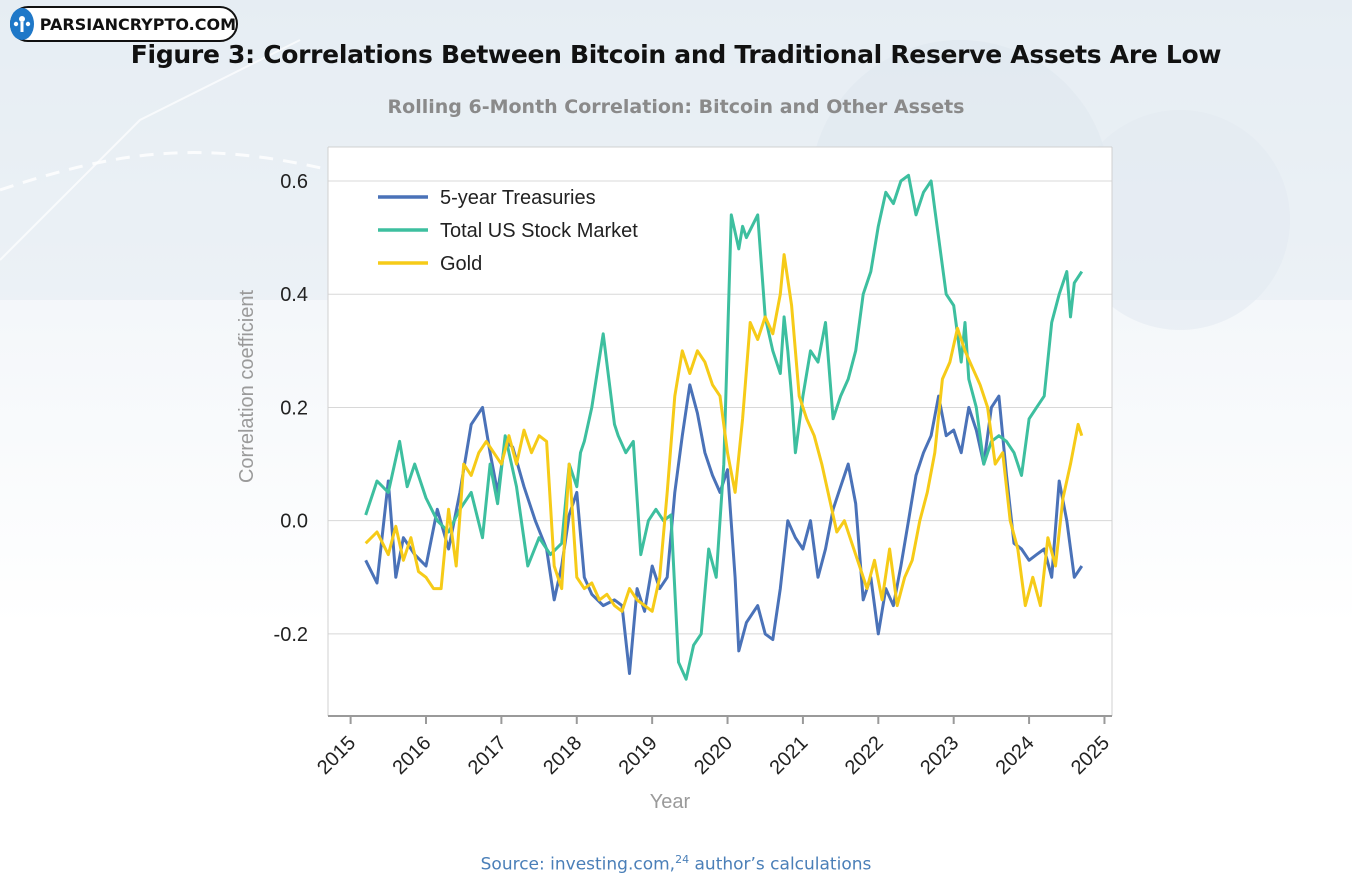 This screenshot has width=1352, height=894. What do you see at coordinates (487, 755) in the screenshot?
I see `x-tick-label: 2017` at bounding box center [487, 755].